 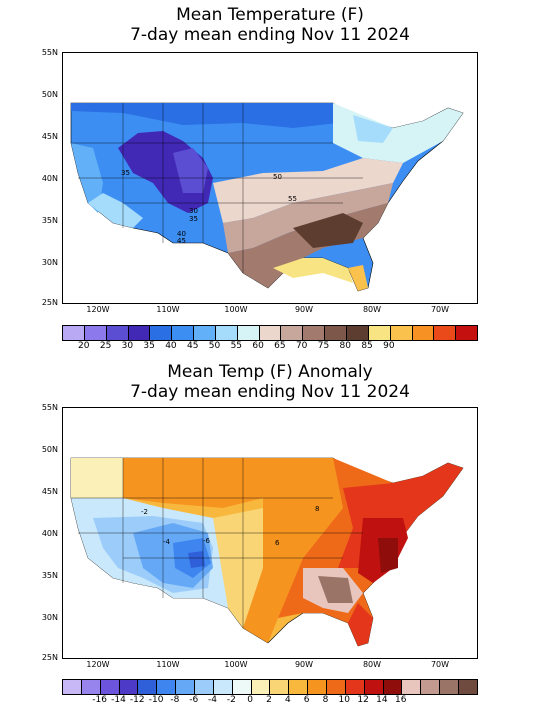 What do you see at coordinates (49, 52) in the screenshot?
I see `panel1-lat-label: 55N` at bounding box center [49, 52].